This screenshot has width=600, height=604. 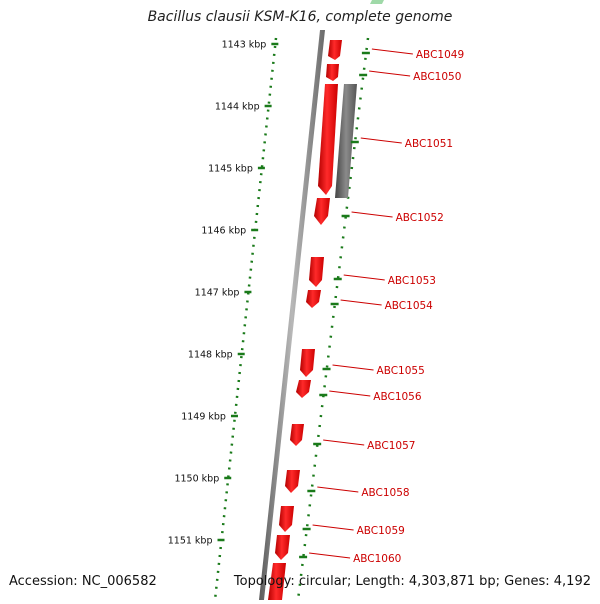 What do you see at coordinates (420, 218) in the screenshot?
I see `gene-label-abc1052: ABC1052` at bounding box center [420, 218].